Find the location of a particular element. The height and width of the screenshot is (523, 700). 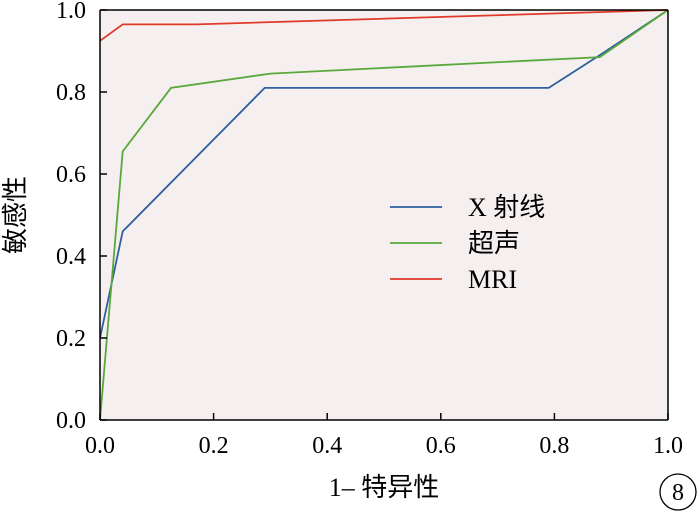

y-tick-label: 0.8 is located at coordinates (71, 93).